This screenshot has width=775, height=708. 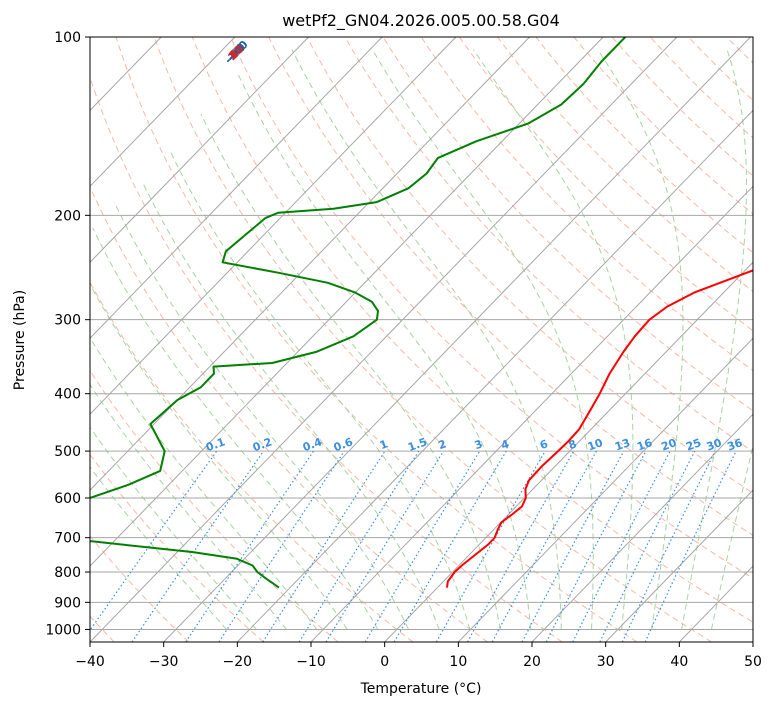 I want to click on x-tick-label: −20, so click(x=238, y=662).